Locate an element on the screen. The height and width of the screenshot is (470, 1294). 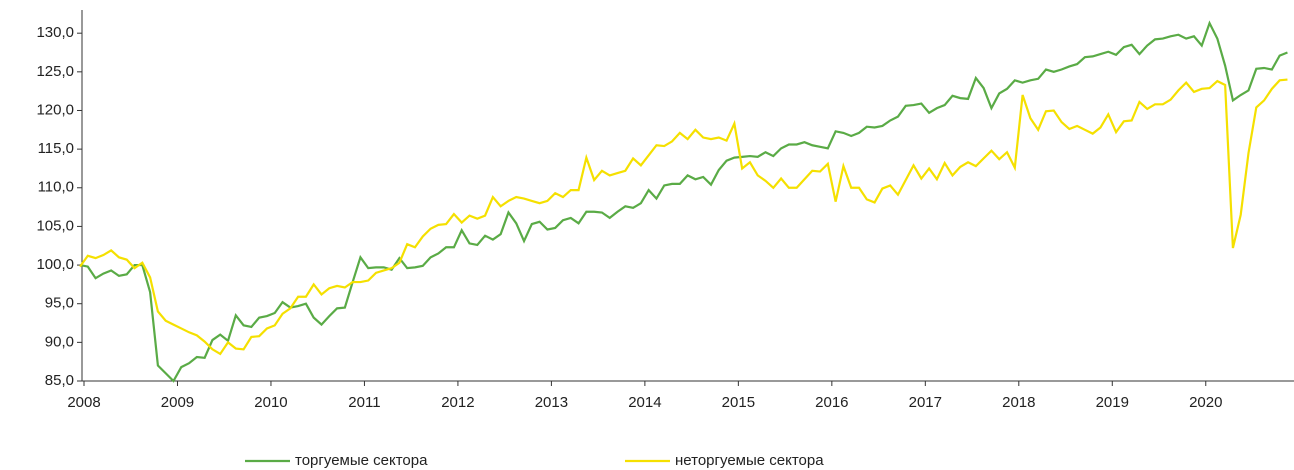
legend-label: торгуемые сектора is located at coordinates (361, 460).